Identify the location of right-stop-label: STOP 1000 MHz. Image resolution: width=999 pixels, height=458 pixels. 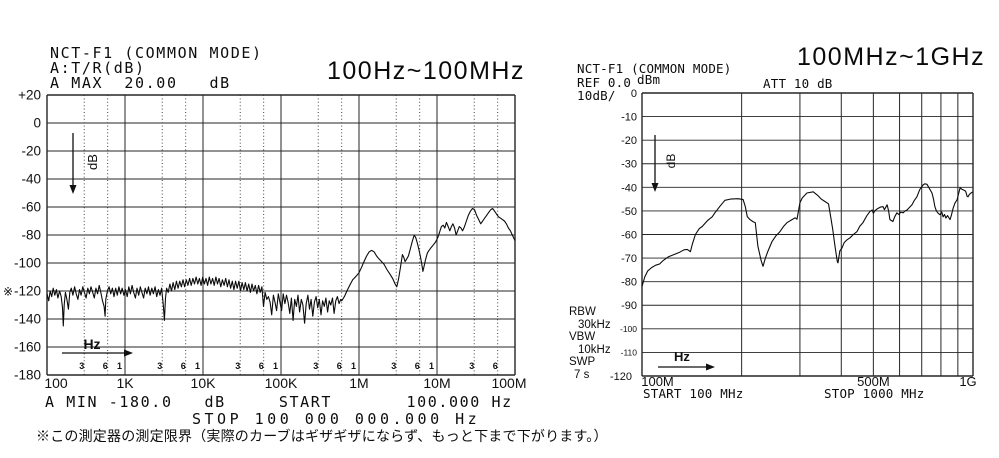
(874, 393).